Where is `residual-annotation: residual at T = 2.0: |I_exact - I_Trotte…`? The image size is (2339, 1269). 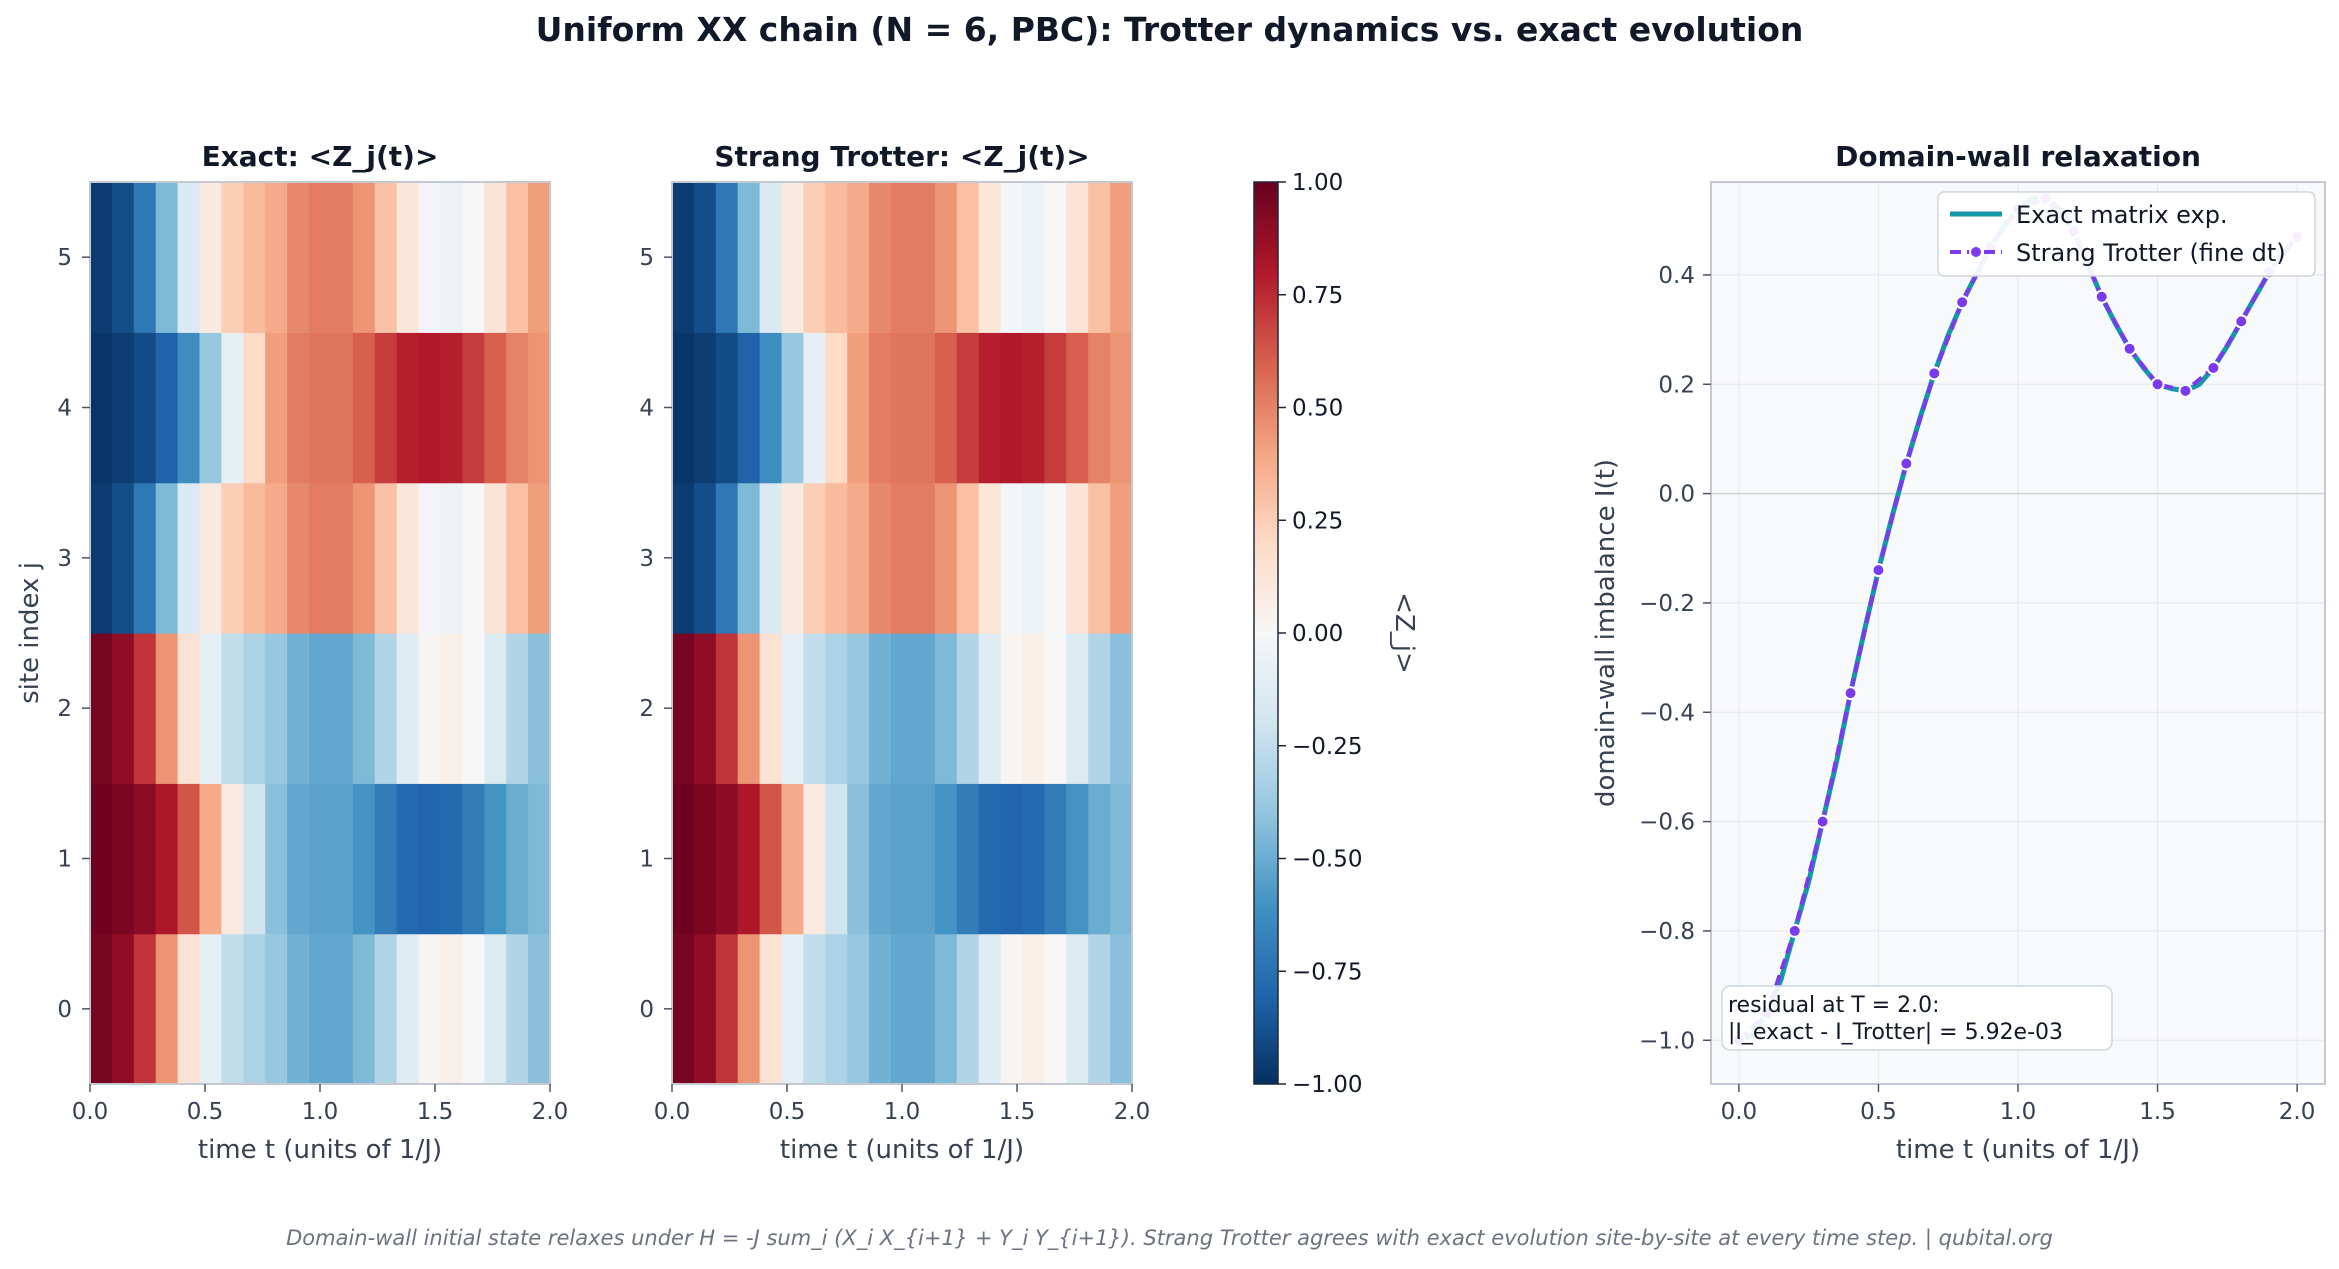
residual-annotation: residual at T = 2.0: |I_exact - I_Trotte… is located at coordinates (1917, 1018).